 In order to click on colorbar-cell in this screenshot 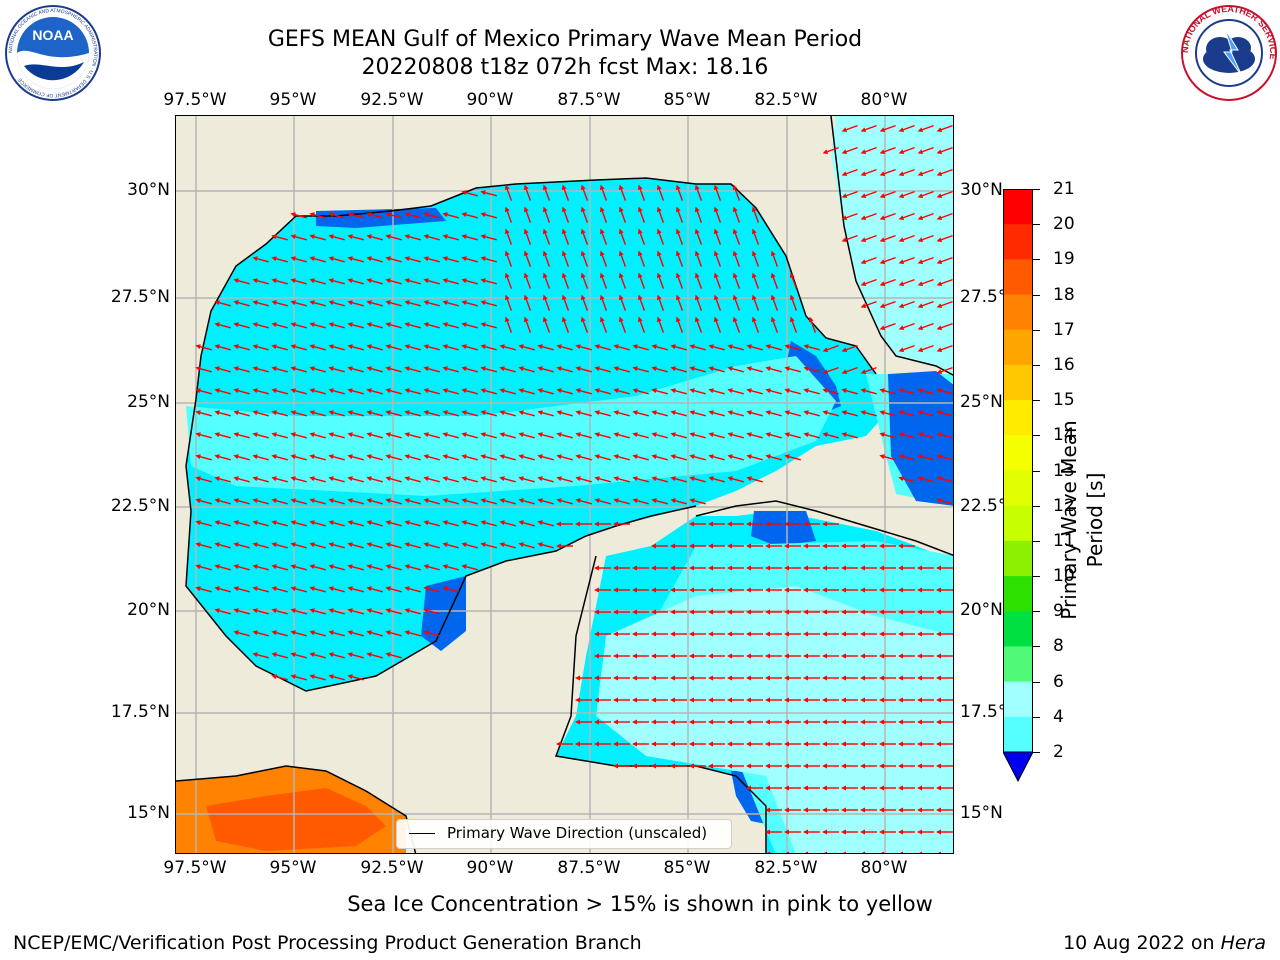, I will do `click(1018, 418)`.